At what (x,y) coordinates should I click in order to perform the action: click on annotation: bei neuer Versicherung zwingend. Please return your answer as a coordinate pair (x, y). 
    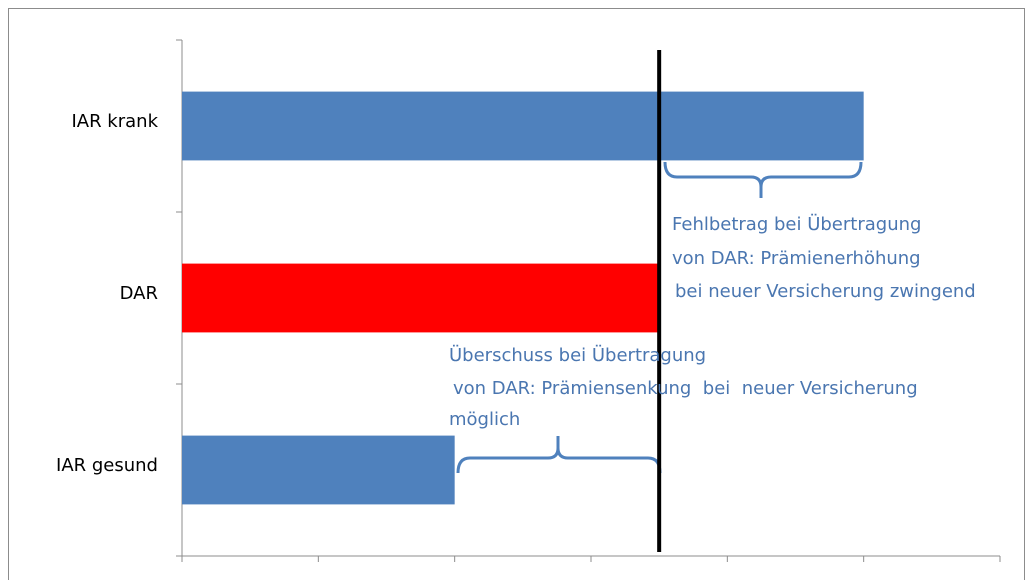
    Looking at the image, I should click on (825, 291).